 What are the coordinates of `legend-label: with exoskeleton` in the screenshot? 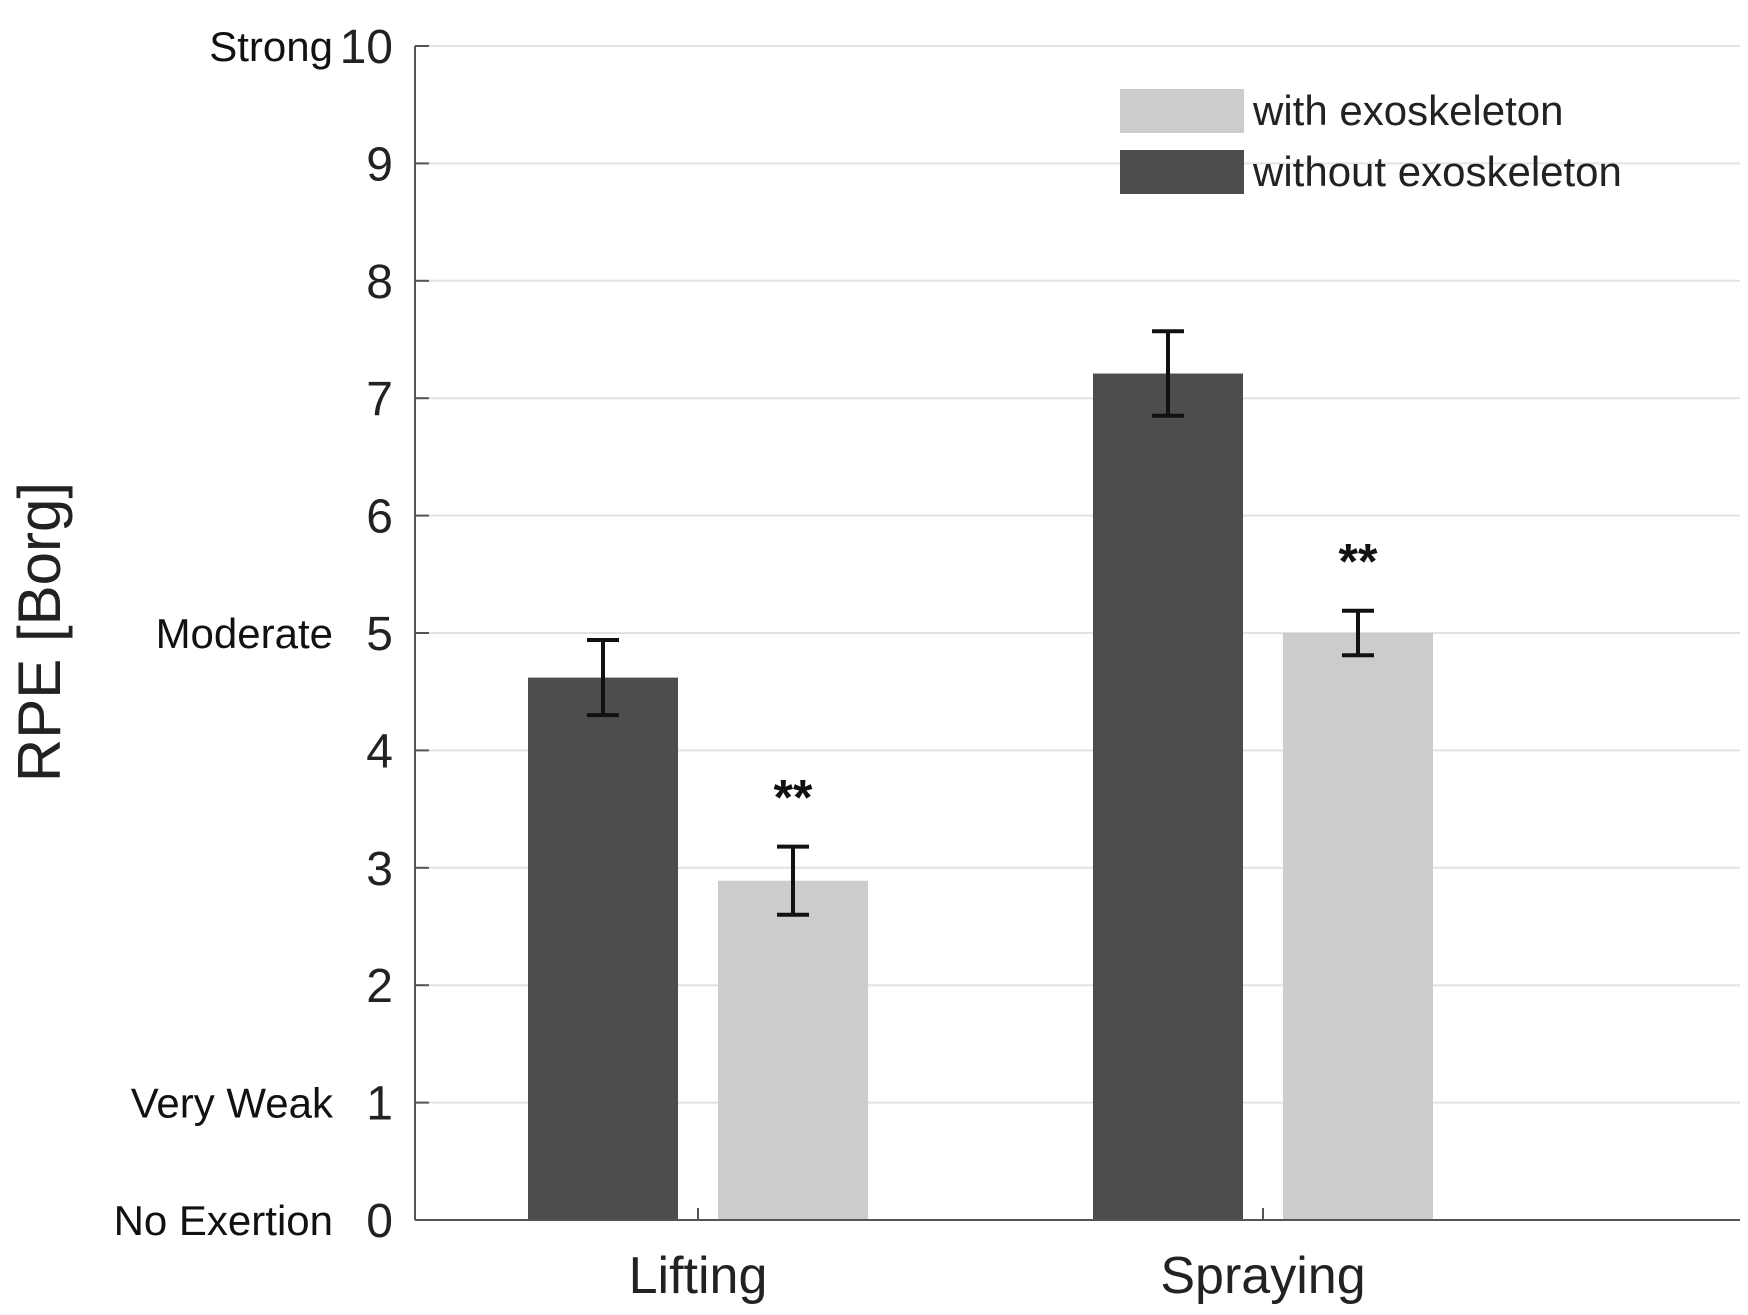 It's located at (1408, 110).